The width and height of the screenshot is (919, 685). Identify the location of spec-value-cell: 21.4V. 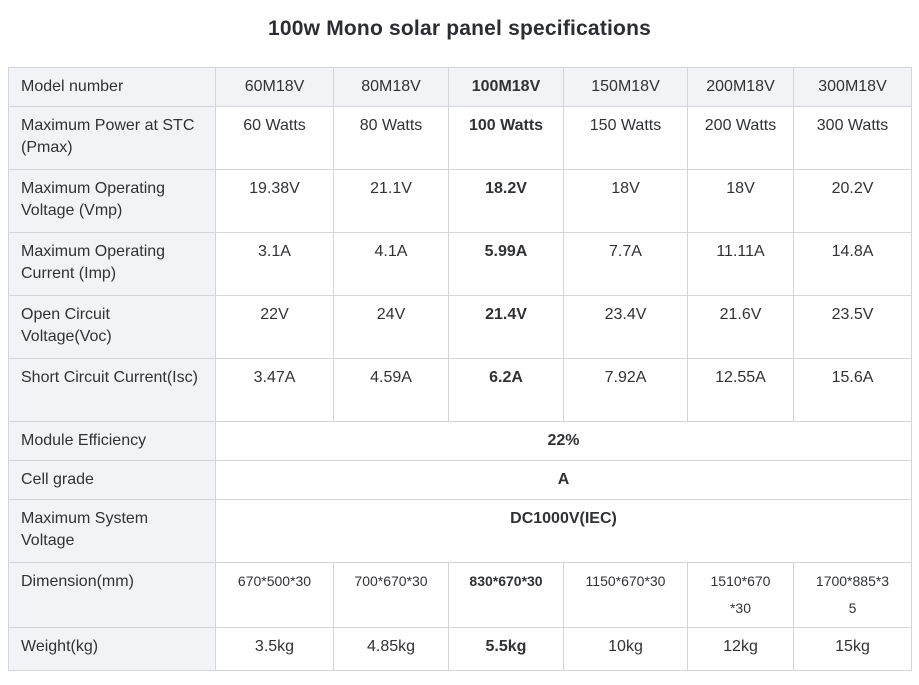
(506, 327).